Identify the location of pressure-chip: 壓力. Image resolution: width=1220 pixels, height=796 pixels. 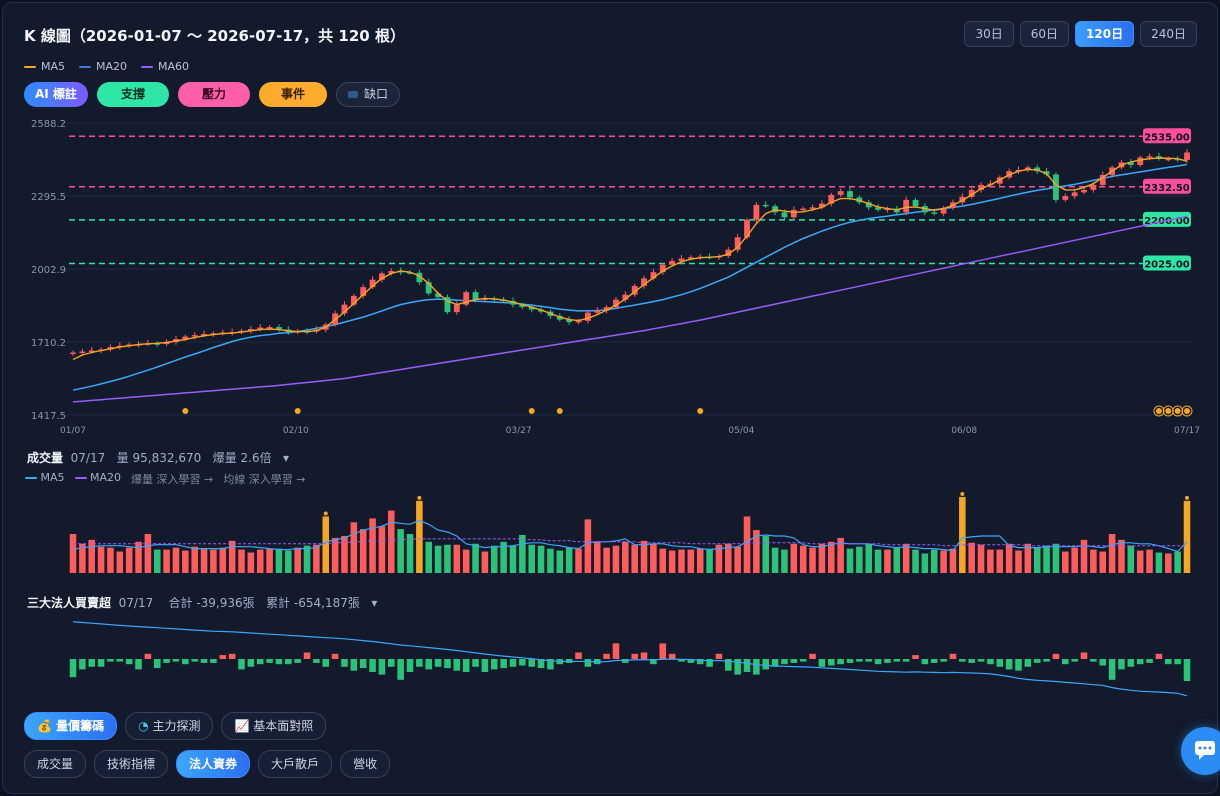
(213, 94).